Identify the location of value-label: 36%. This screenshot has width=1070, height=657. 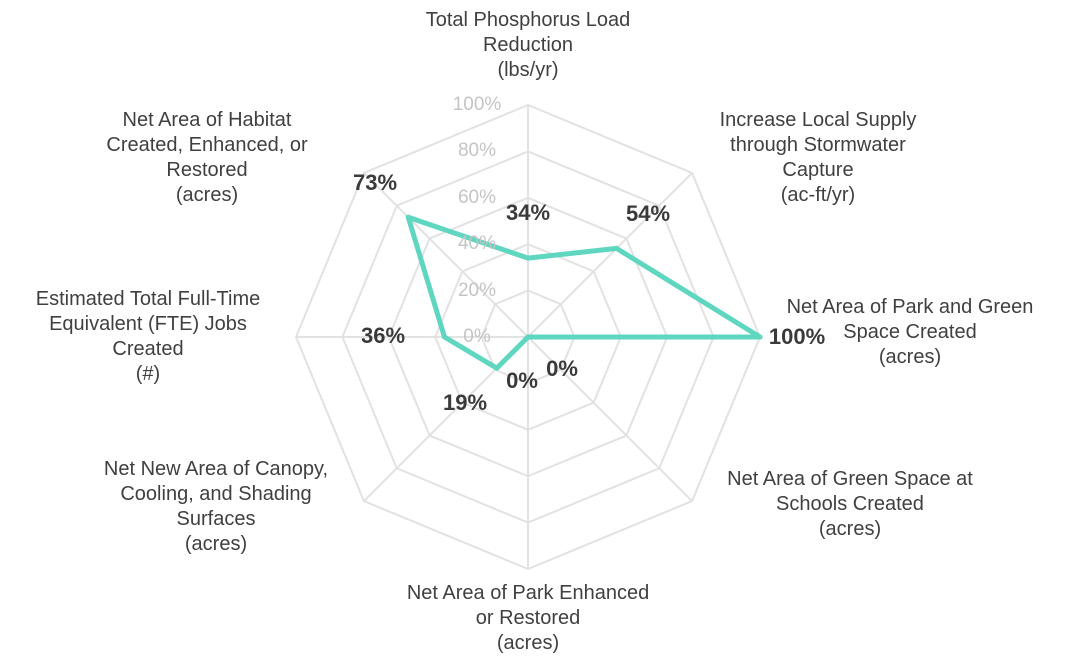
(383, 336).